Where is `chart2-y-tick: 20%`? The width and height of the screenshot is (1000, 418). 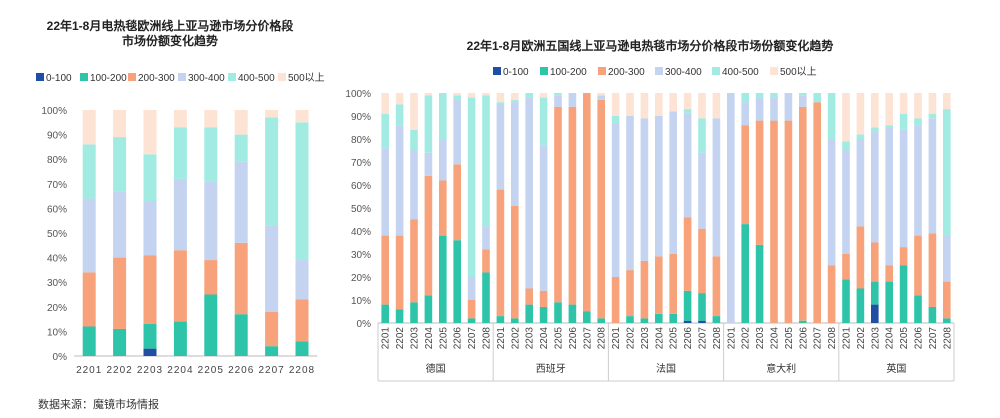 chart2-y-tick: 20% is located at coordinates (361, 278).